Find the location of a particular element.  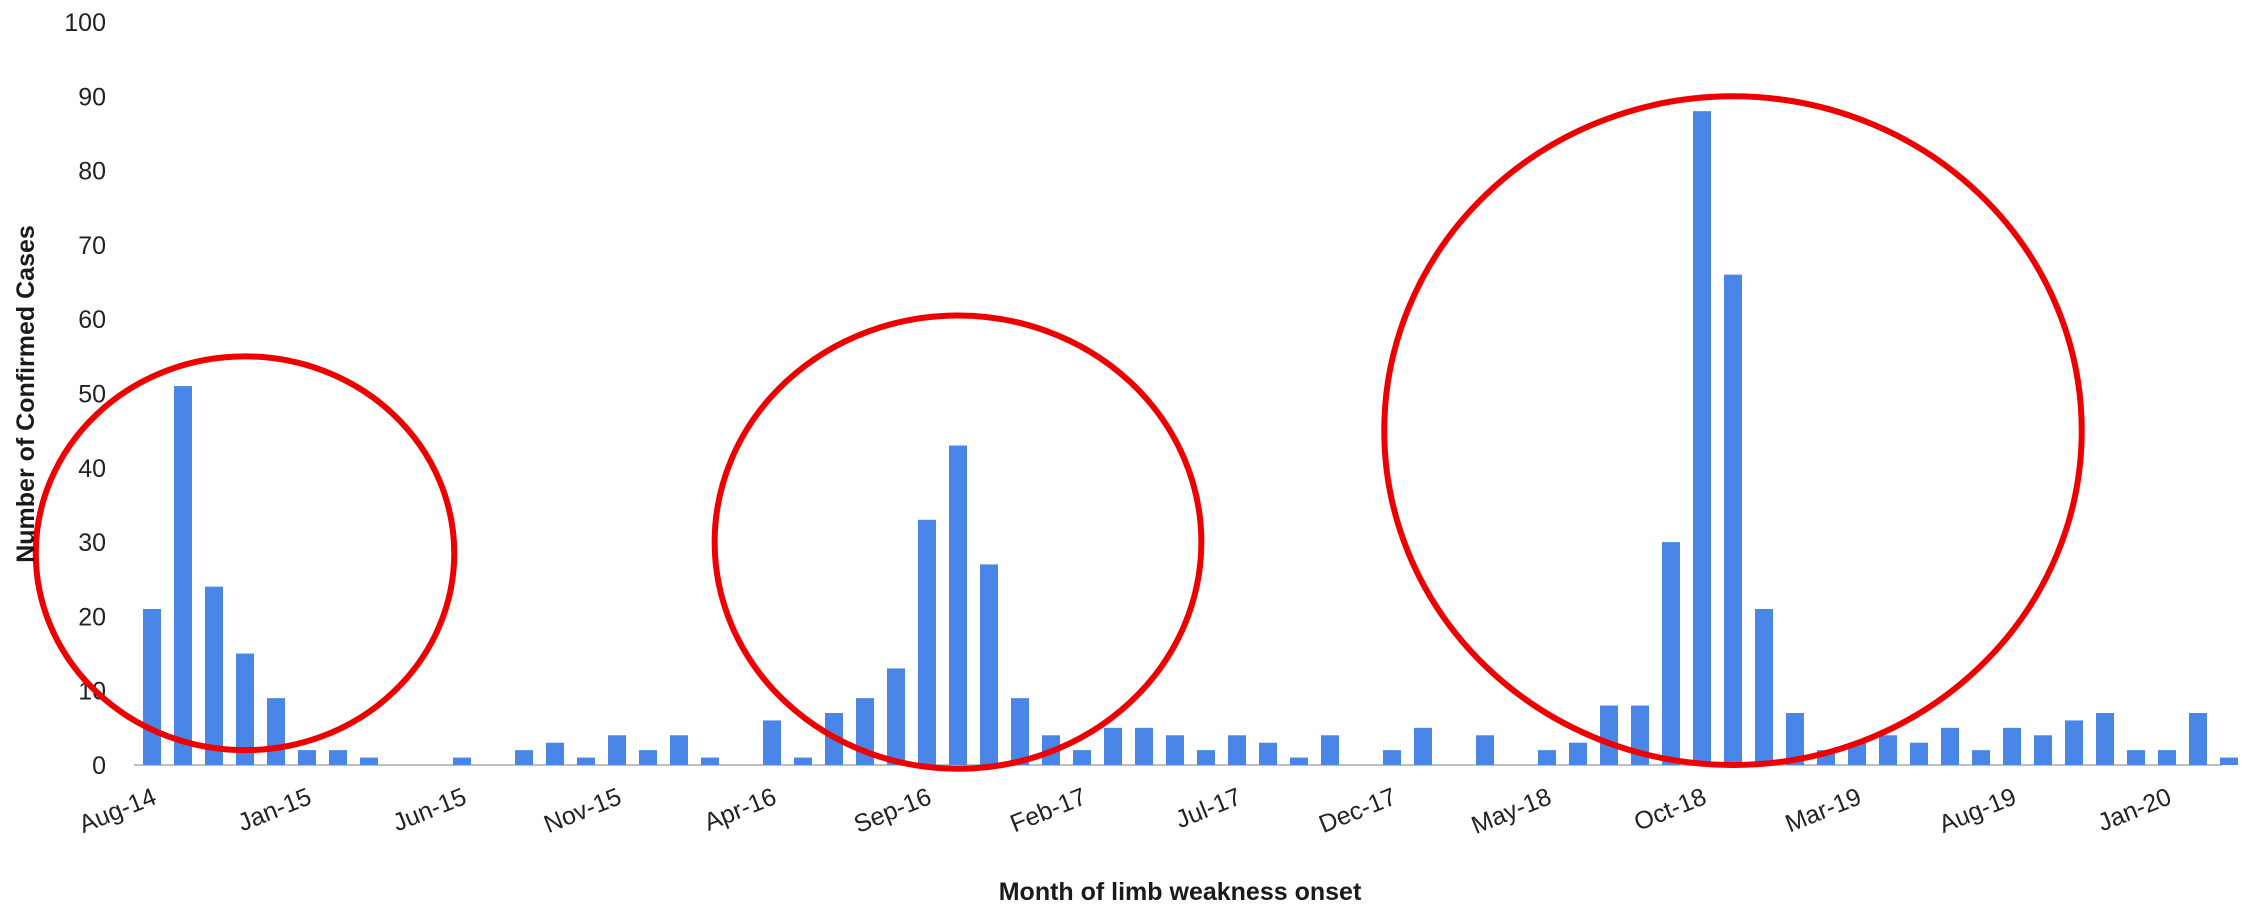

x-tick-label: Apr-16 is located at coordinates (740, 810).